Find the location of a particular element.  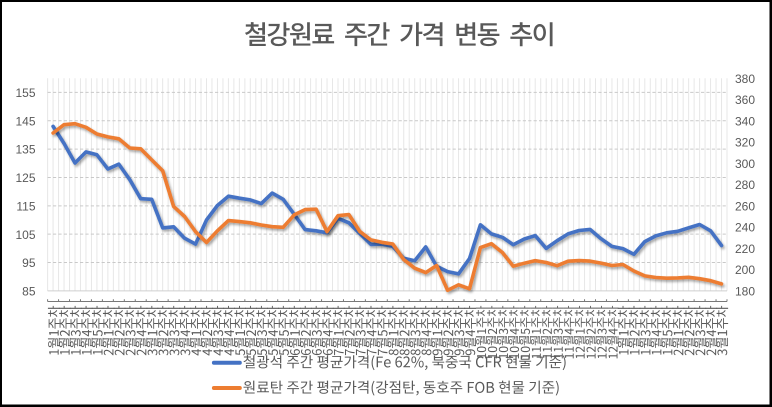

svg-text: 280 is located at coordinates (745, 185).